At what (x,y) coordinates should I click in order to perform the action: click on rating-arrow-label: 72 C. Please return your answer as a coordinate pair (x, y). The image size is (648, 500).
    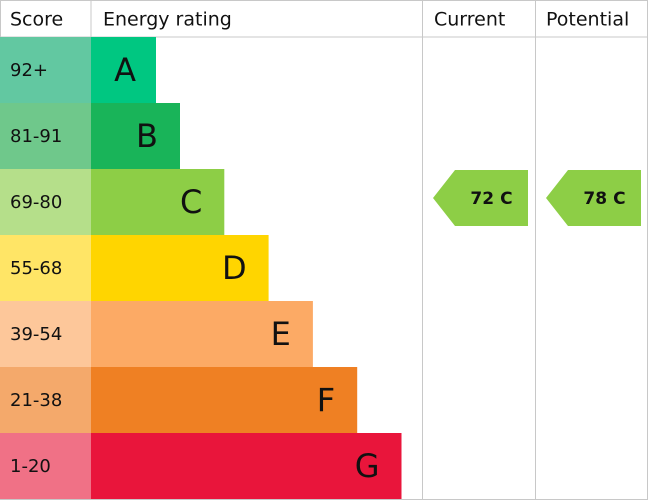
    Looking at the image, I should click on (491, 199).